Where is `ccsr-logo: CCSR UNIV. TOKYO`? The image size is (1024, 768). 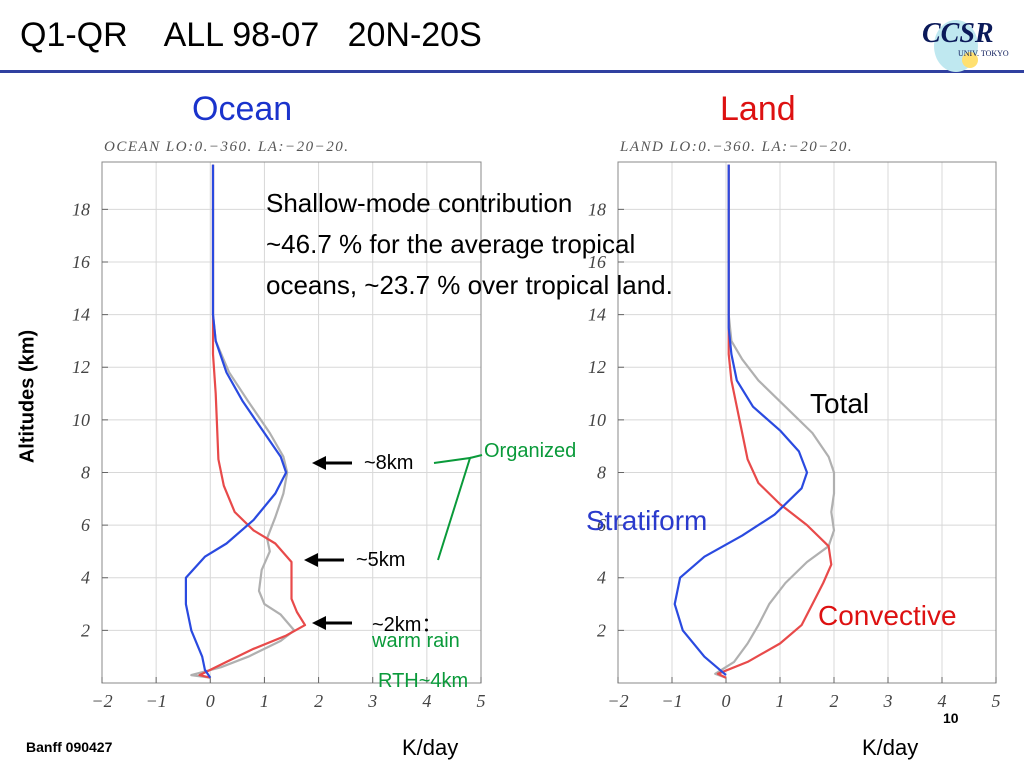 ccsr-logo: CCSR UNIV. TOKYO is located at coordinates (965, 45).